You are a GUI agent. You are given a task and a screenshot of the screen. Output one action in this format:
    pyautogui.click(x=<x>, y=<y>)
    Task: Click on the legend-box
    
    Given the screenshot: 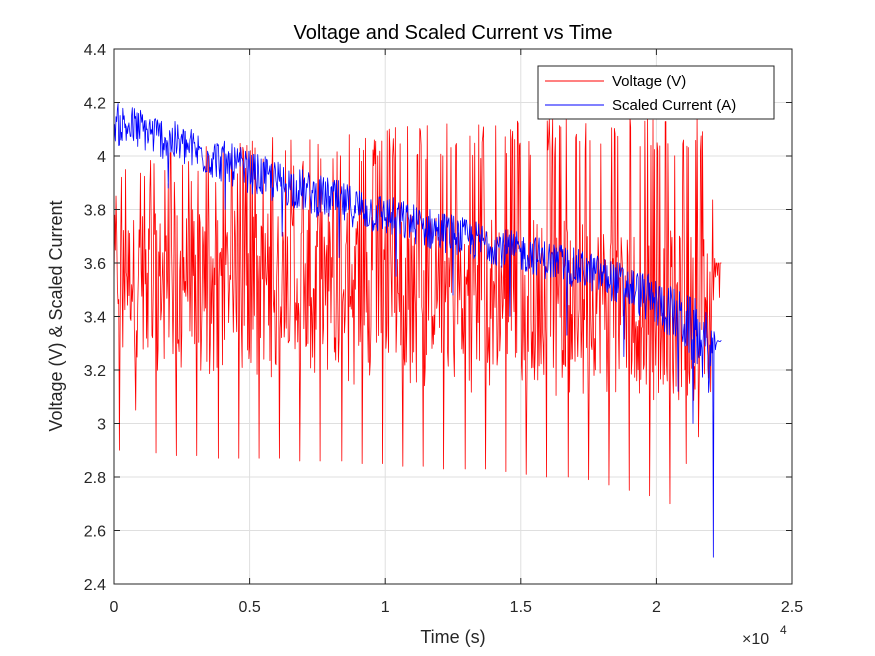 What is the action you would take?
    pyautogui.click(x=656, y=92)
    